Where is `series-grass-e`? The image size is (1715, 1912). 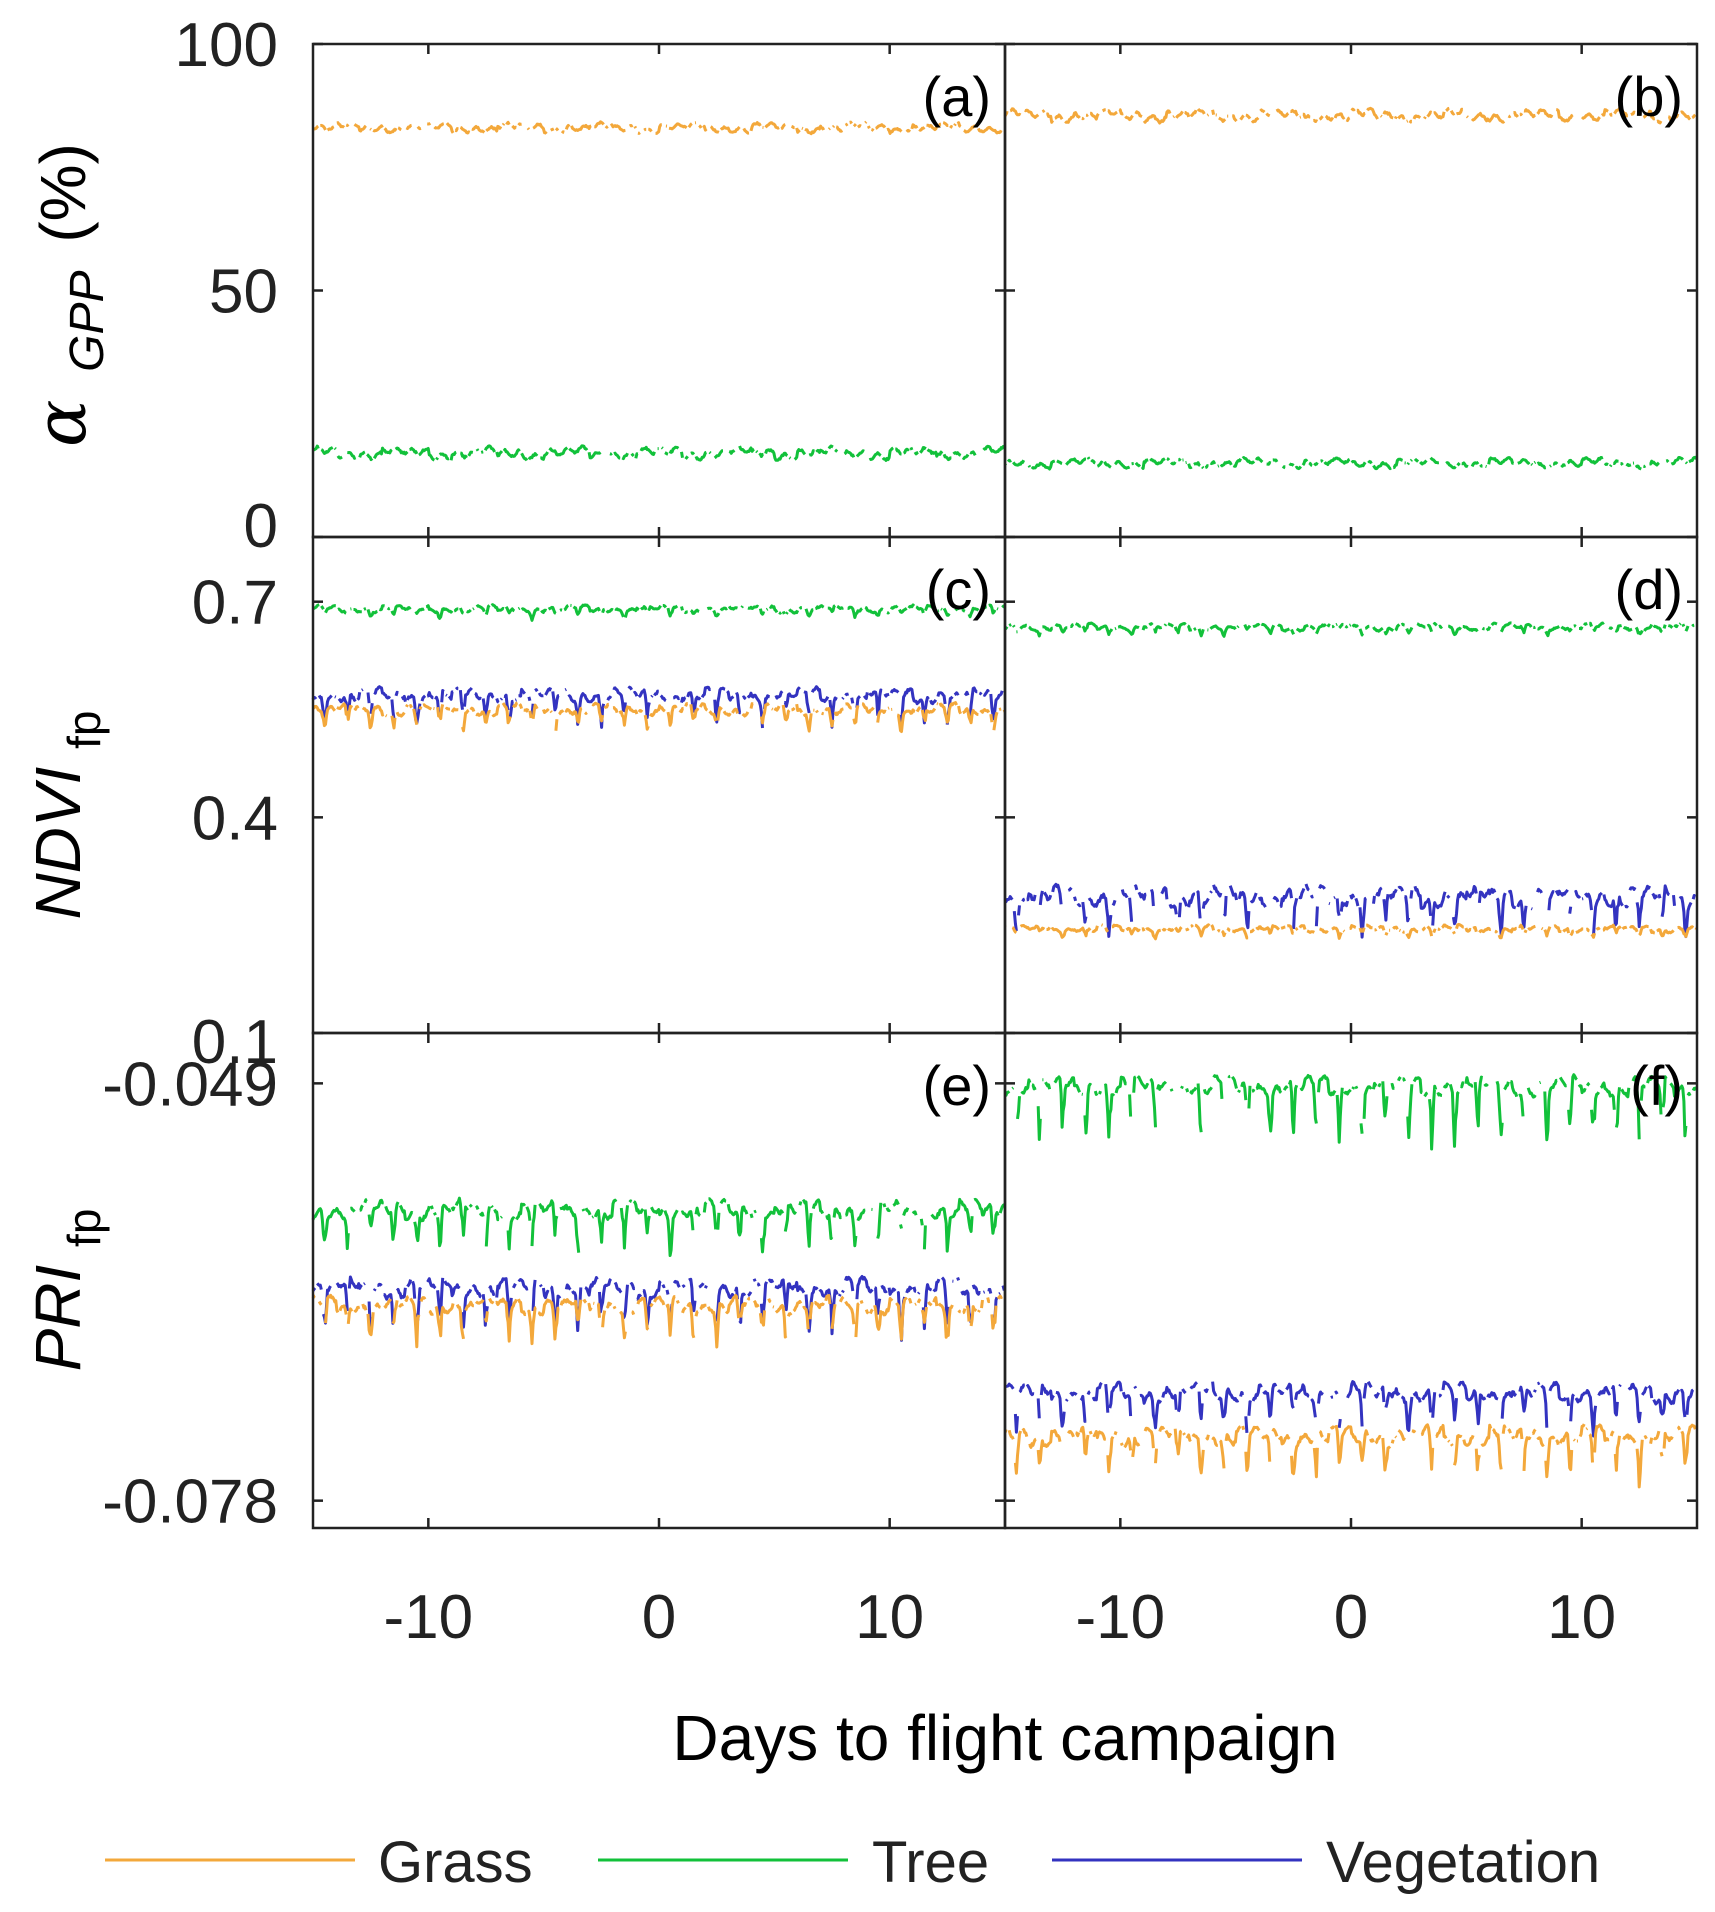
series-grass-e is located at coordinates (658, 1321).